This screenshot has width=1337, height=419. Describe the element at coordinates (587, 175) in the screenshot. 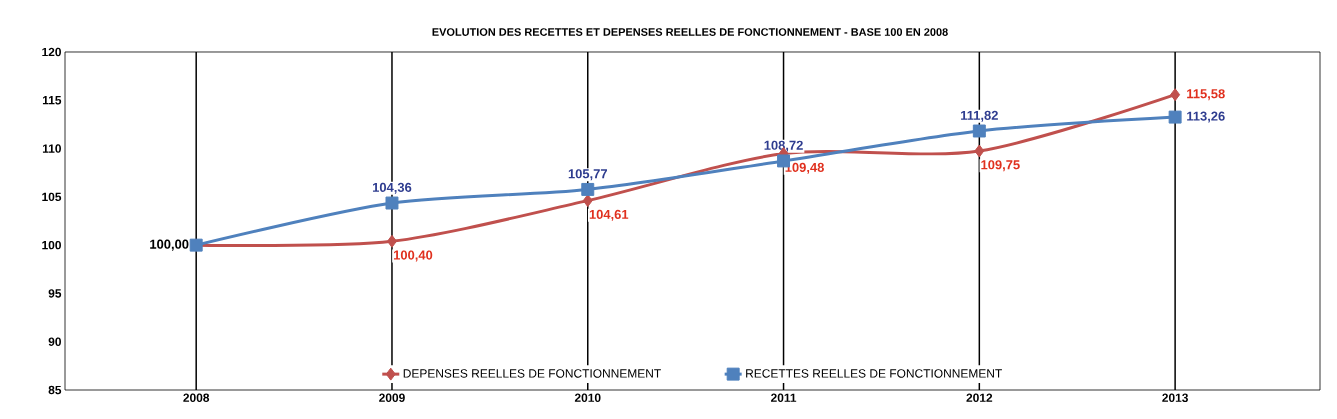

I see `data-label: 105,77` at that location.